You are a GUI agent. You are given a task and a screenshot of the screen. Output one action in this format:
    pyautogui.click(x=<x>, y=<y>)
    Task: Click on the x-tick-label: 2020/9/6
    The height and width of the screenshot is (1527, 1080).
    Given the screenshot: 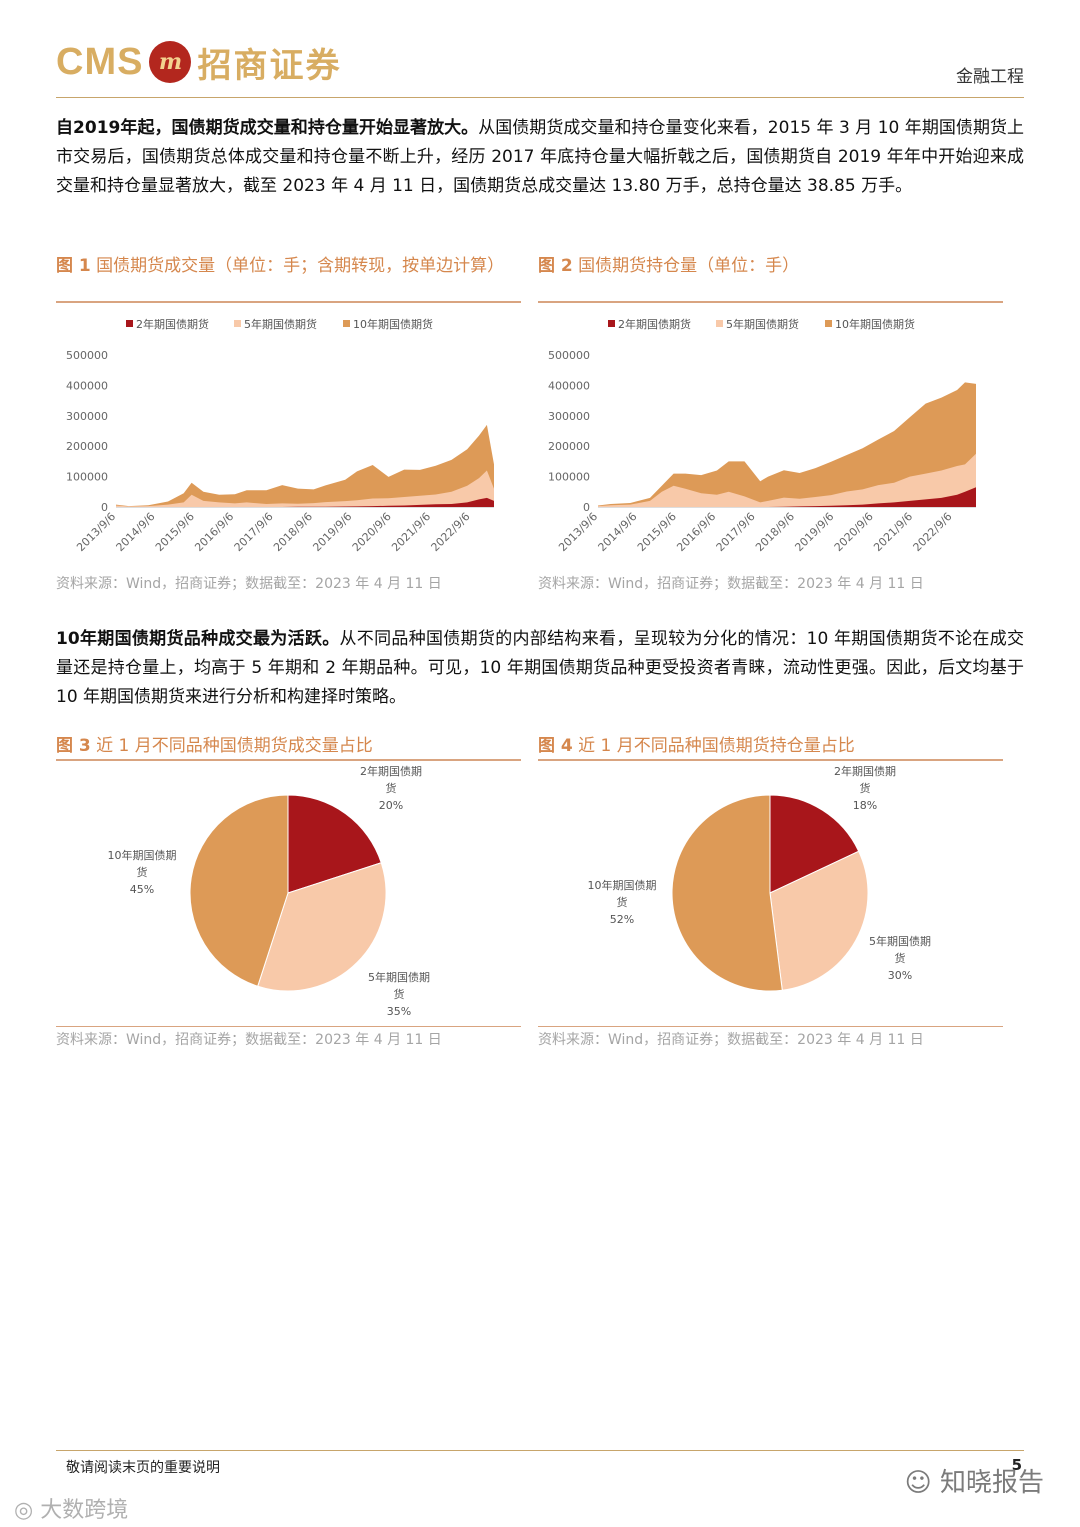 What is the action you would take?
    pyautogui.click(x=372, y=532)
    